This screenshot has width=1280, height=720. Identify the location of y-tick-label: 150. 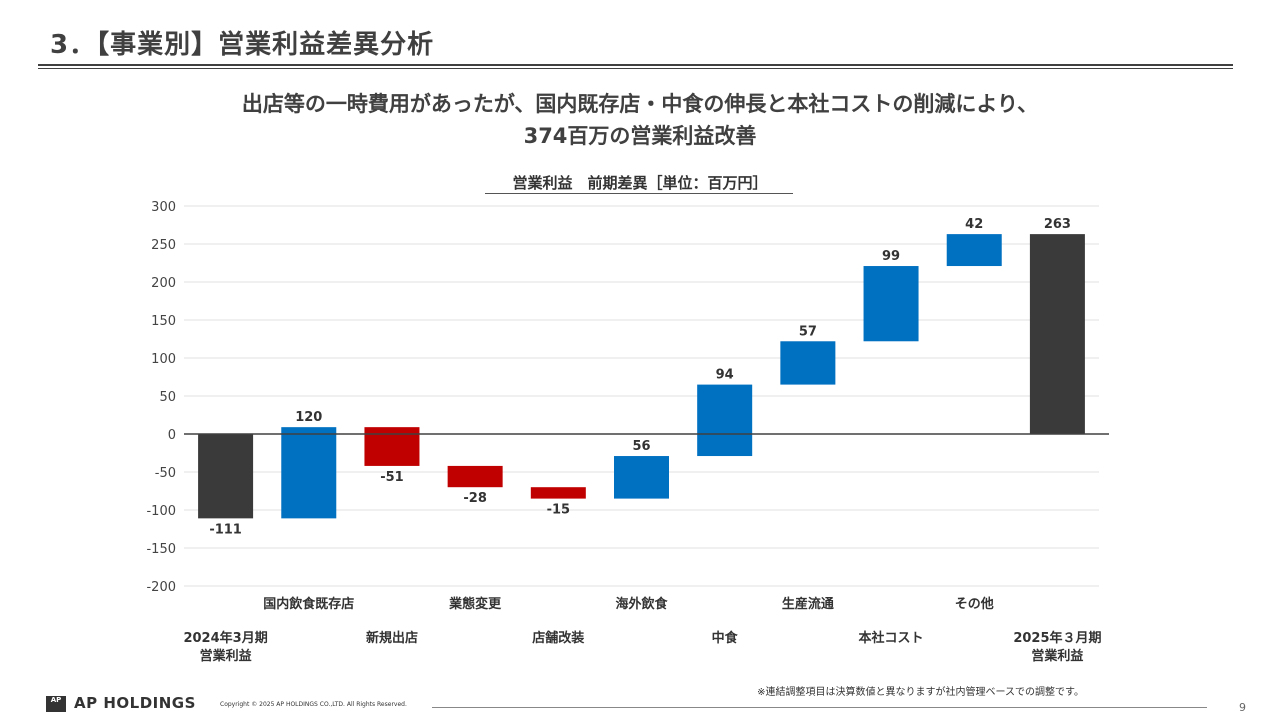
(163, 321).